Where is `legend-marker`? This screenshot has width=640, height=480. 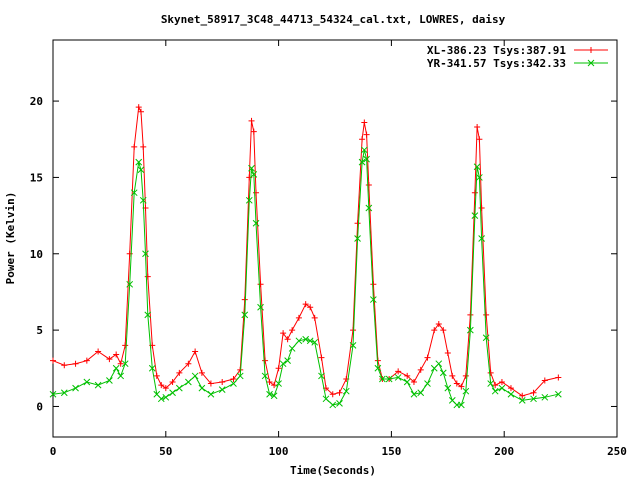
legend-marker is located at coordinates (591, 50).